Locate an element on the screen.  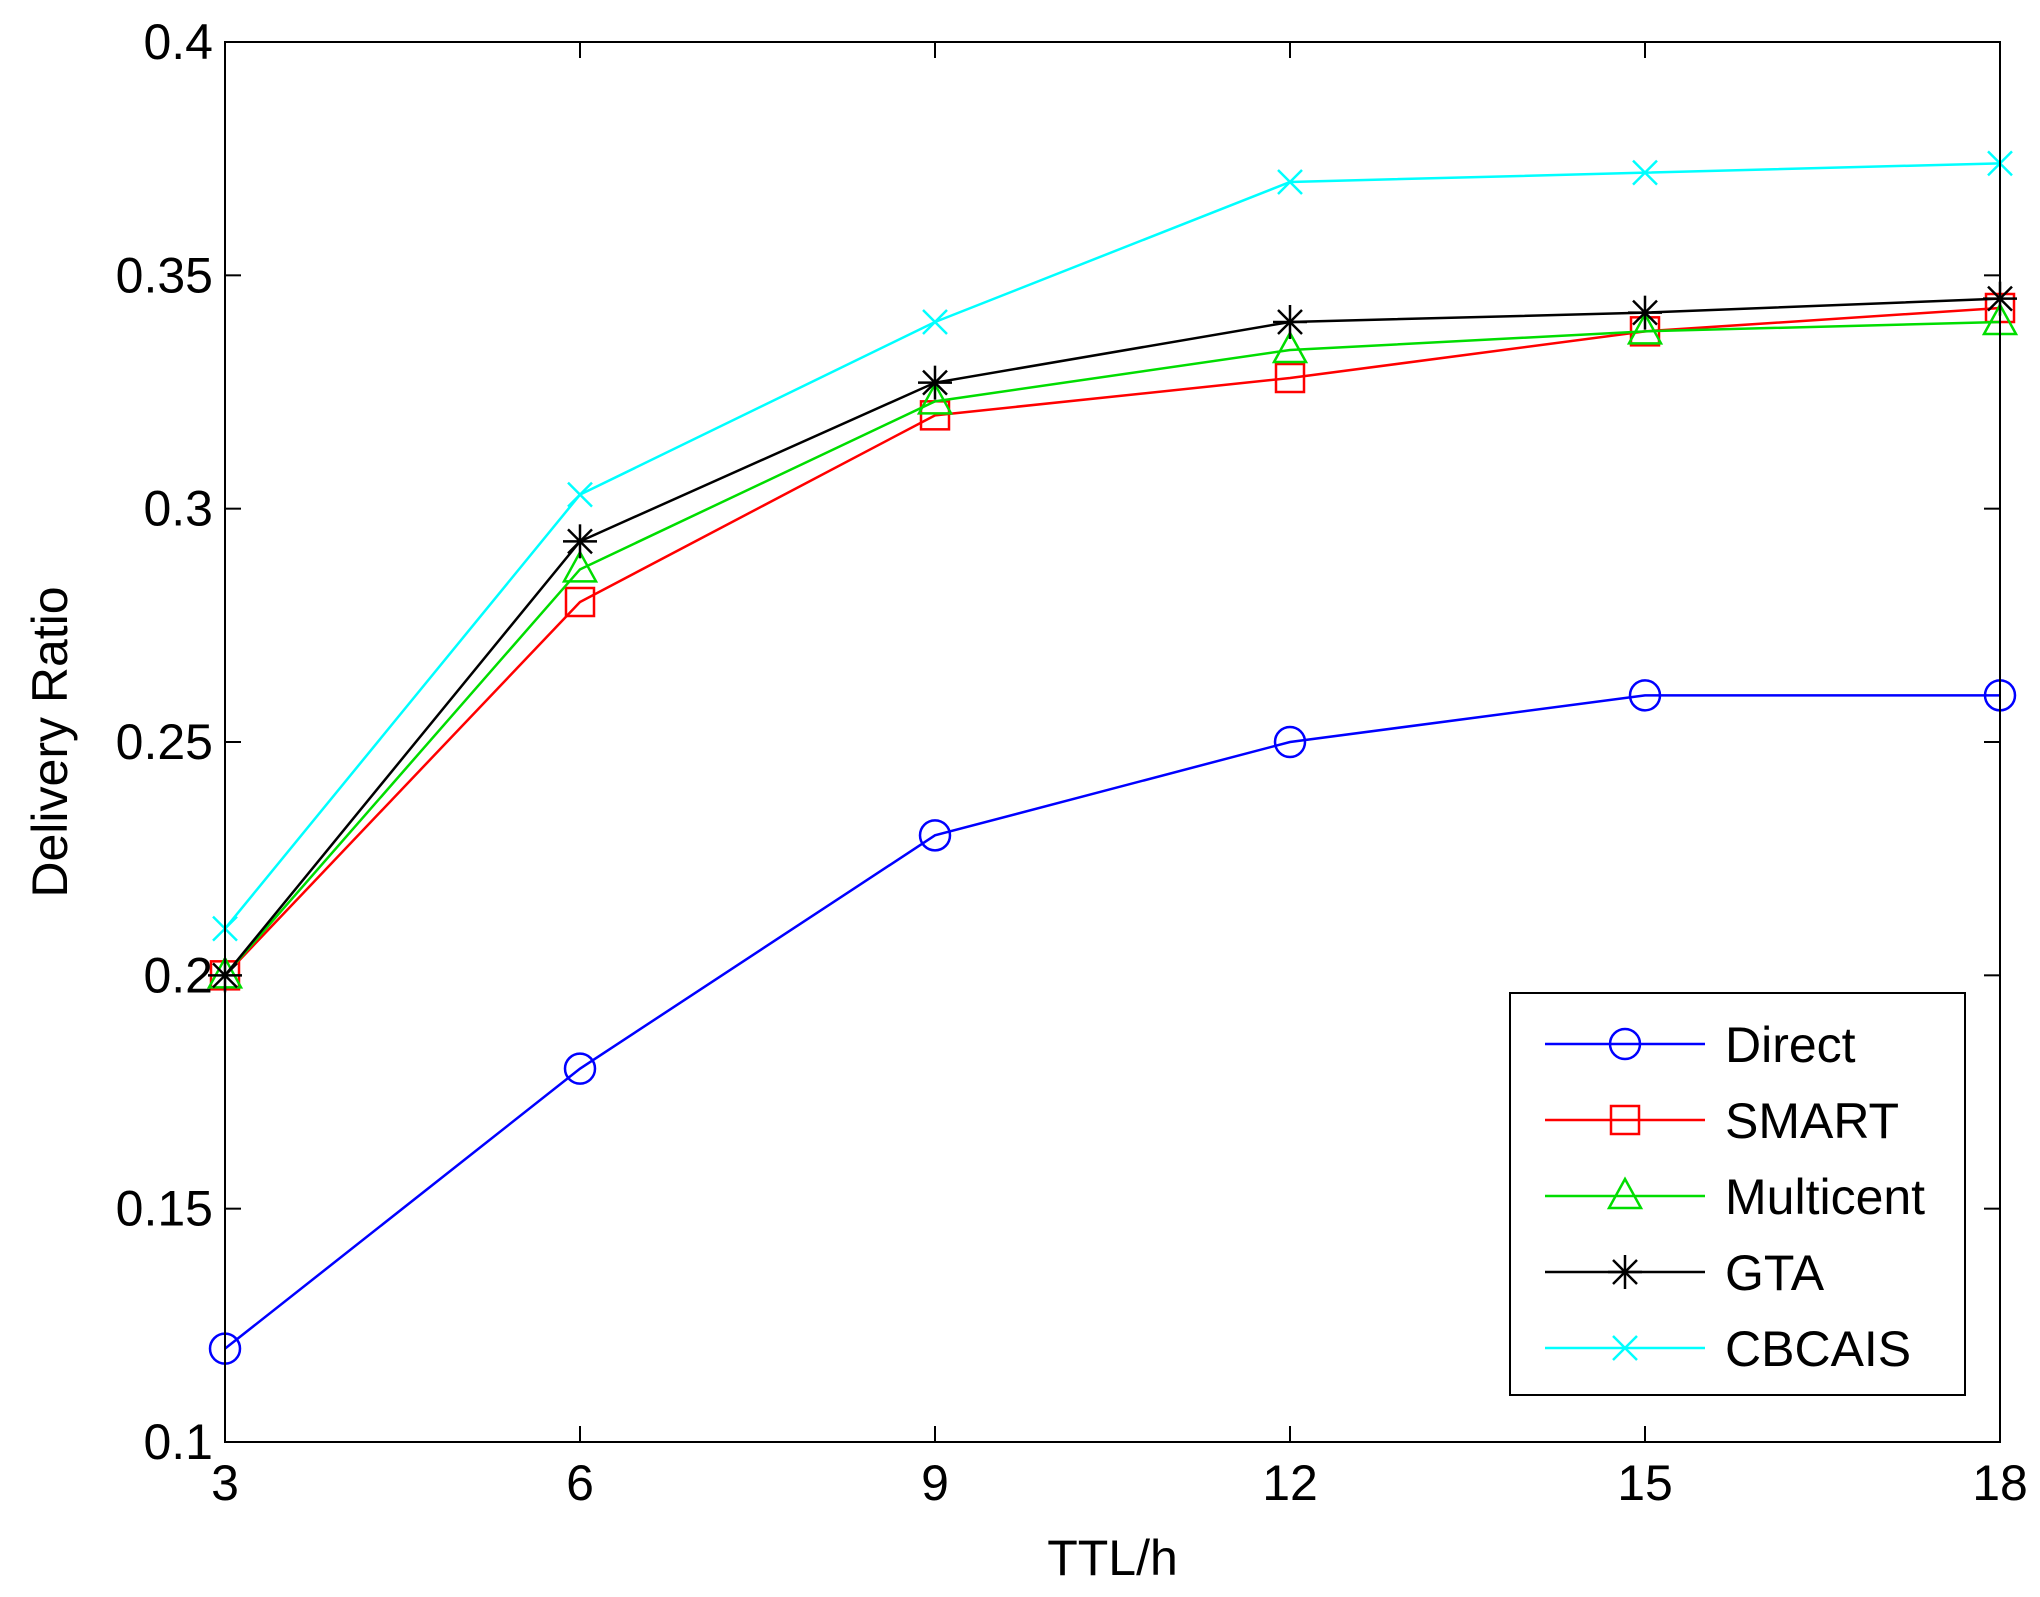
legend-box is located at coordinates (1737, 1194).